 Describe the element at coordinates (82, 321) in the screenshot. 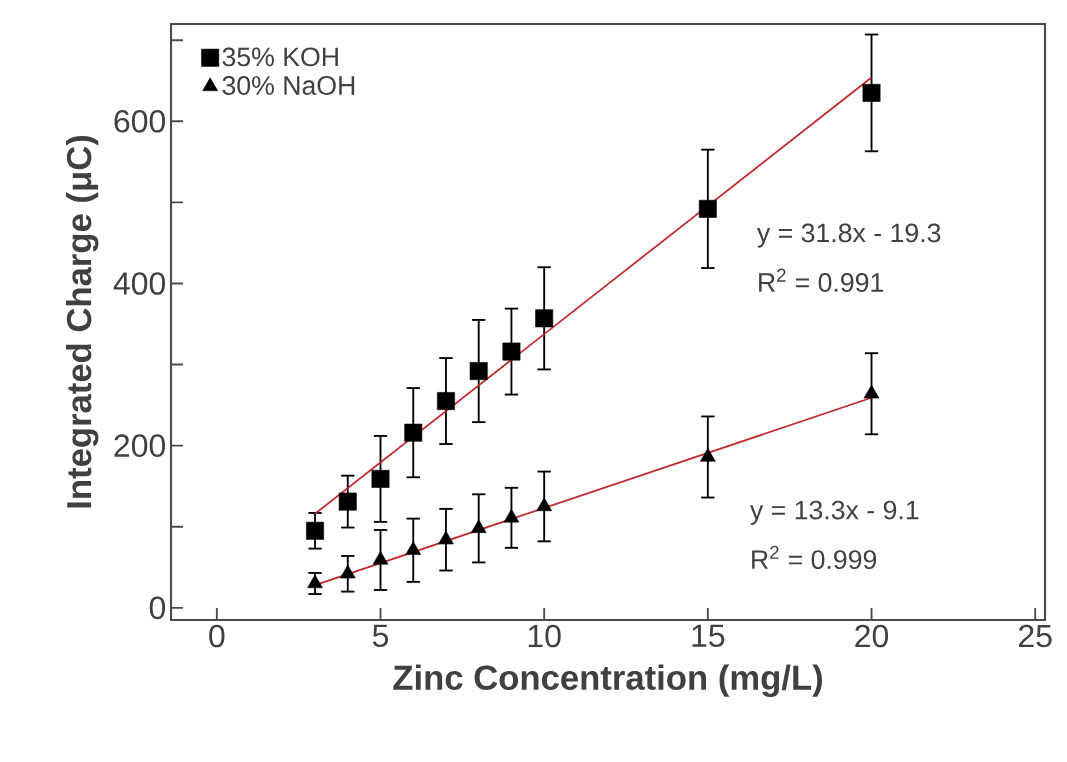

I see `y-axis-title: Integrated Charge (μC)` at that location.